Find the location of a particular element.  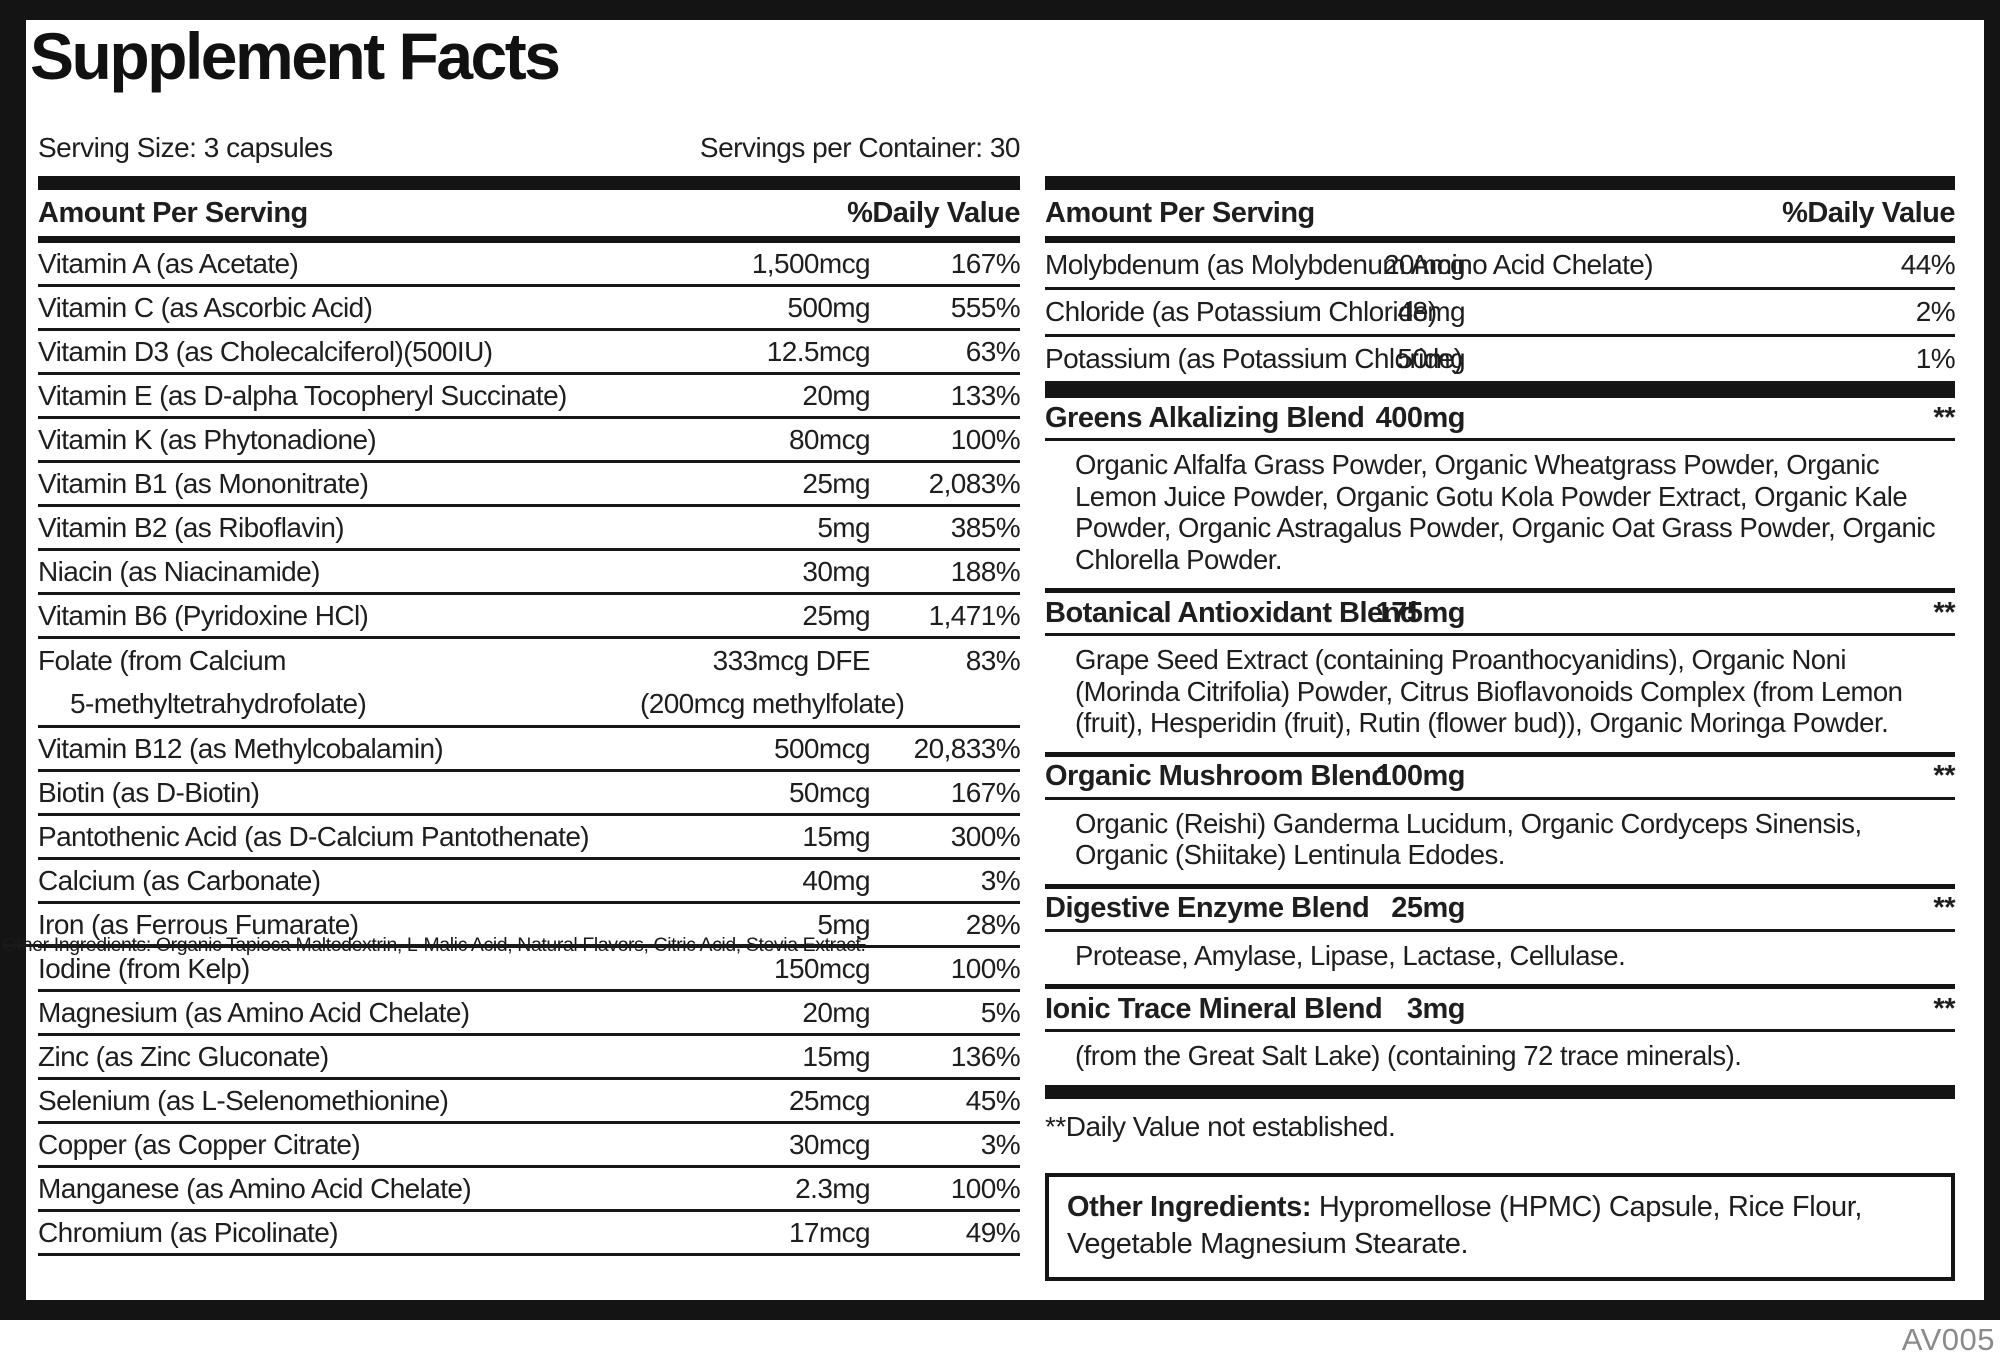

blend-header: Organic Mushroom Blend 100mg ** is located at coordinates (1500, 778).